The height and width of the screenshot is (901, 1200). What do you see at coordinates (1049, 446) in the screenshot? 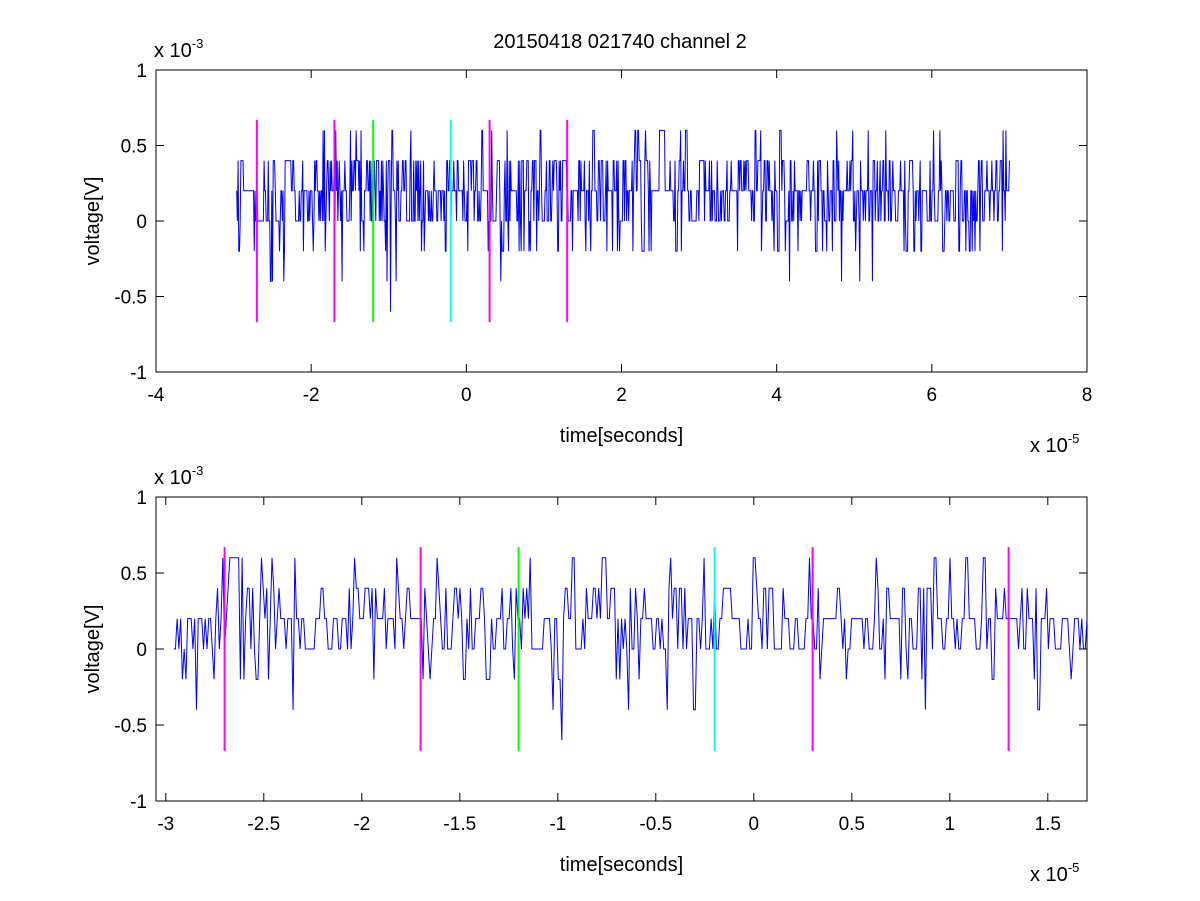
I see `top-x-exponent-base: x 10` at bounding box center [1049, 446].